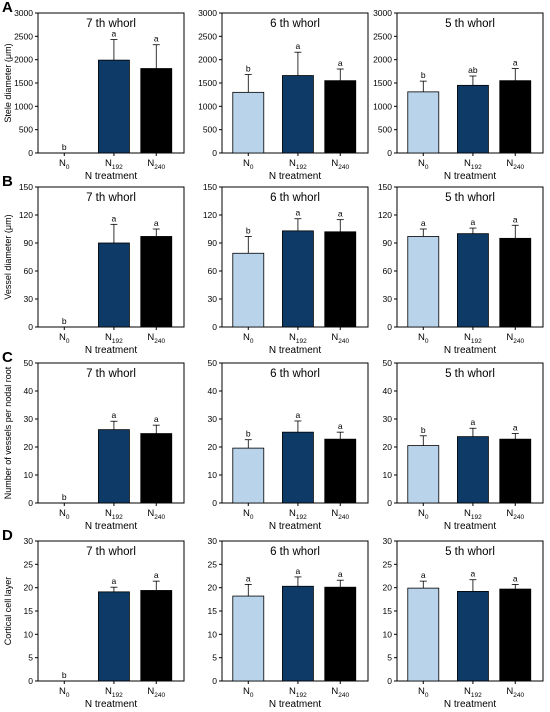 The width and height of the screenshot is (550, 712). What do you see at coordinates (156, 636) in the screenshot?
I see `bar-n240` at bounding box center [156, 636].